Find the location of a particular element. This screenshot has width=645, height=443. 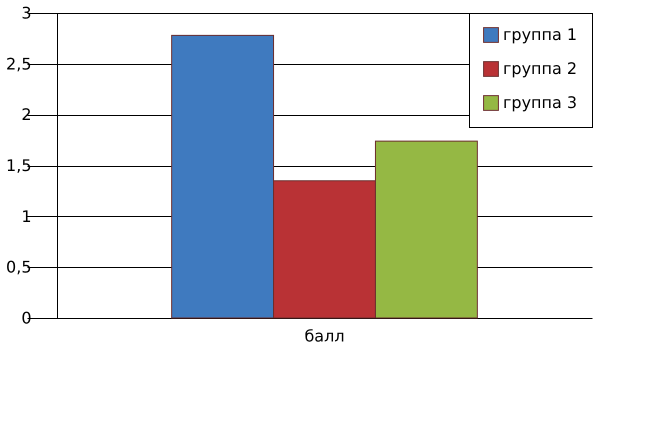

y-tick-label: 1,5 is located at coordinates (19, 165).